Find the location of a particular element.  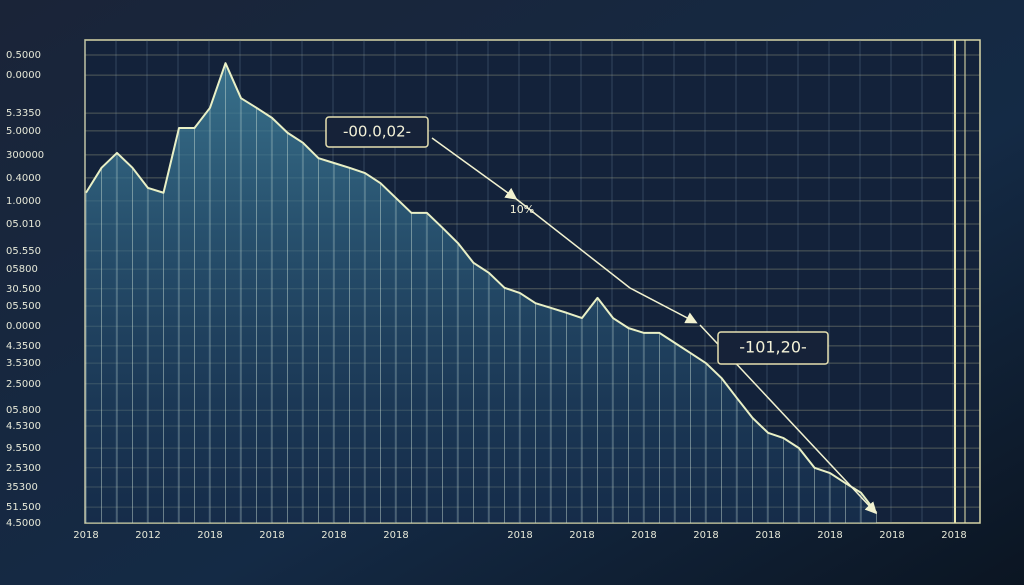

y-tick-label: 2.5300 is located at coordinates (23, 468).